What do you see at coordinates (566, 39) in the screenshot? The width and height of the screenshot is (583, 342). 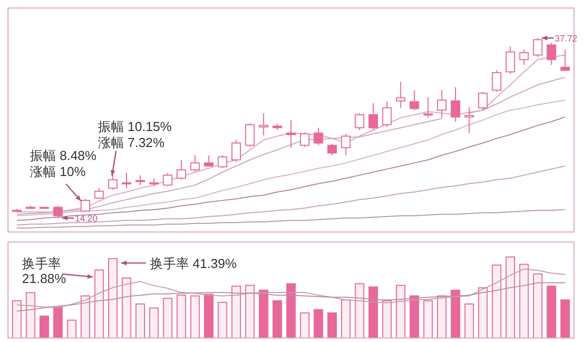 I see `annotation: 37.72` at bounding box center [566, 39].